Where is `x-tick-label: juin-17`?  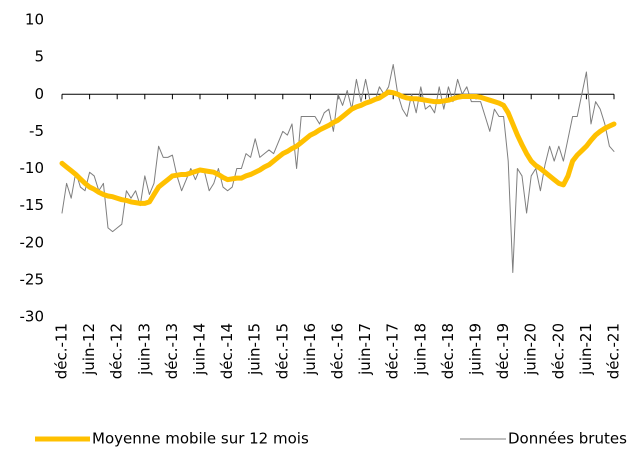 x-tick-label: juin-17 is located at coordinates (365, 349).